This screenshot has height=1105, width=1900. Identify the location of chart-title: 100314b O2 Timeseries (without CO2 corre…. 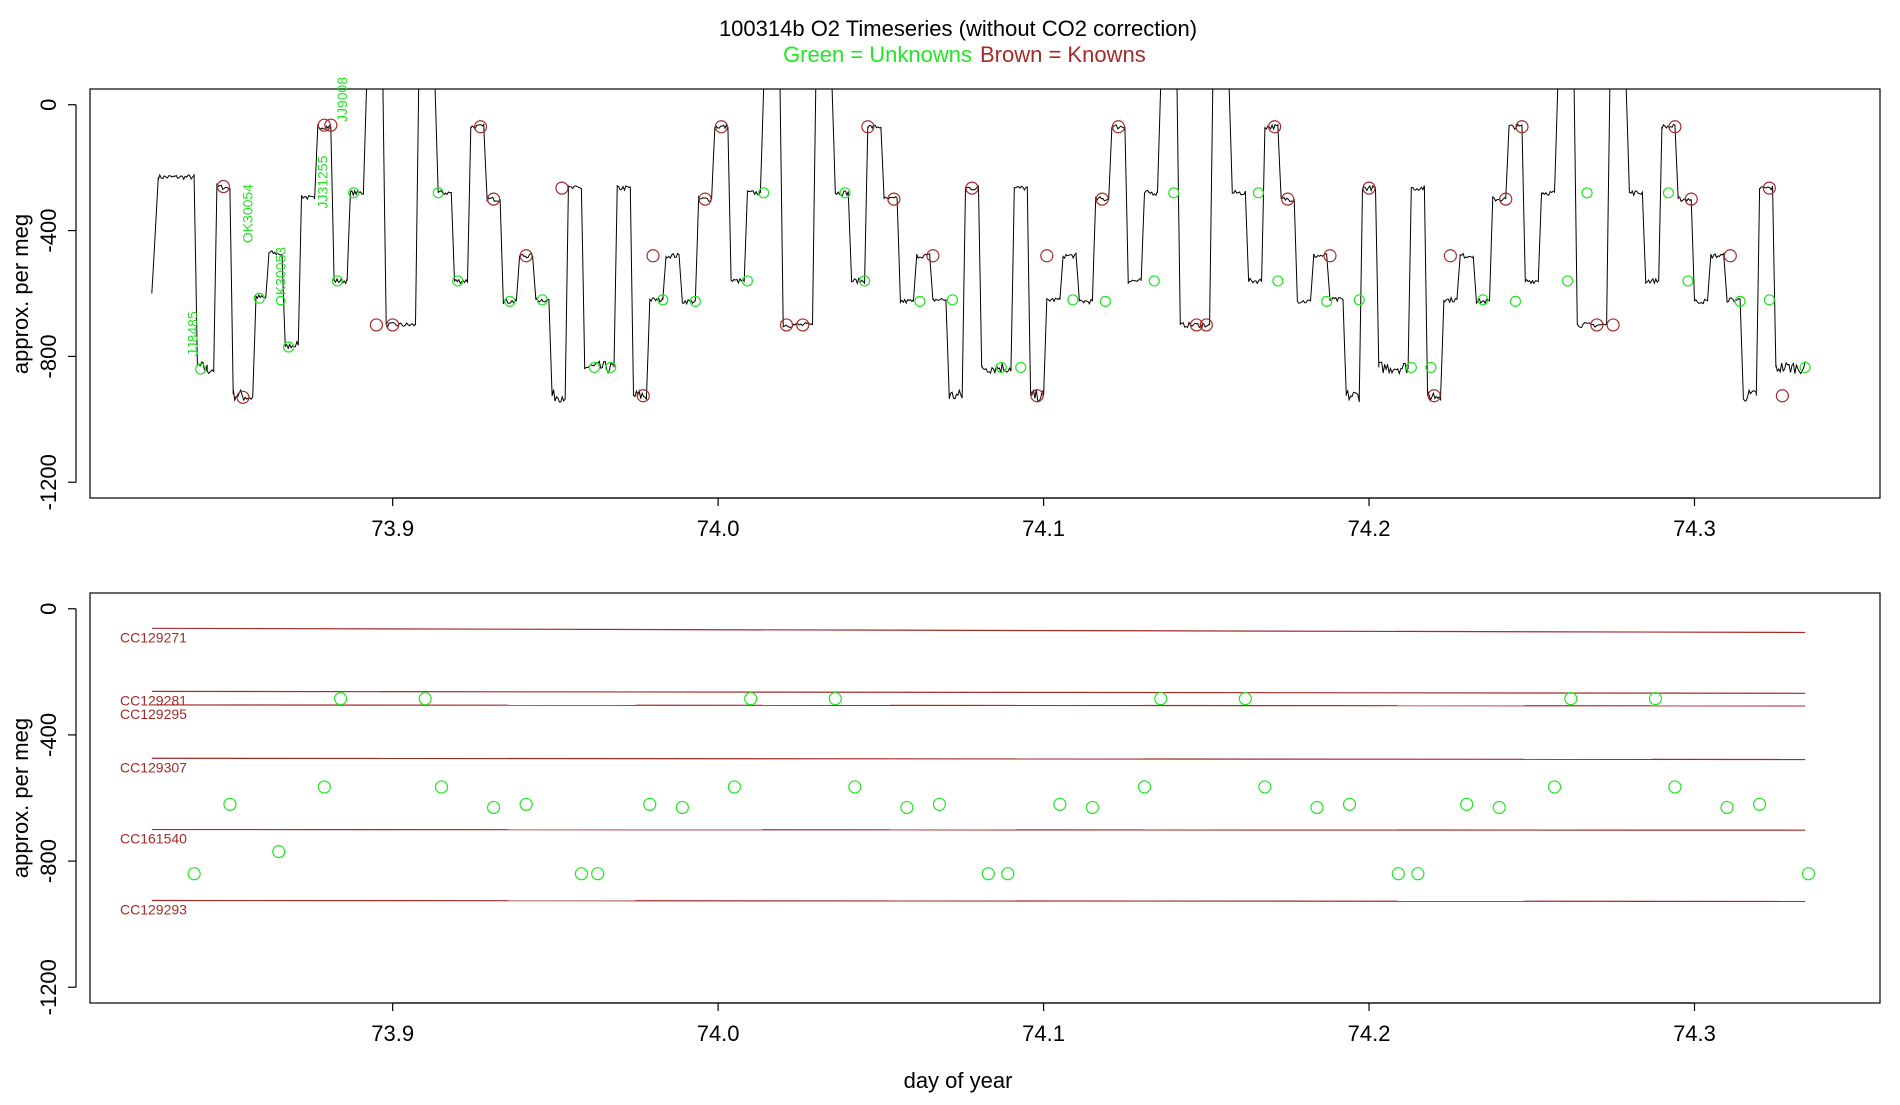
(958, 28).